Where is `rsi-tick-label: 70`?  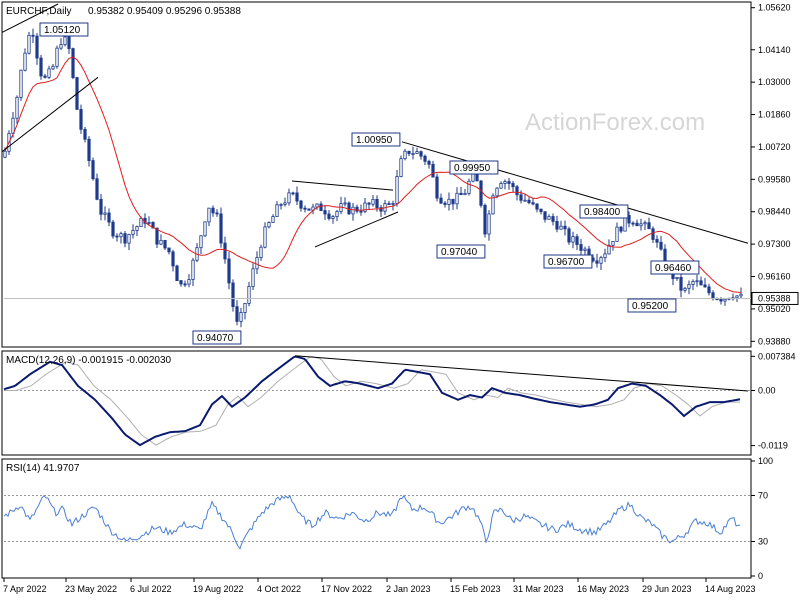 rsi-tick-label: 70 is located at coordinates (763, 496).